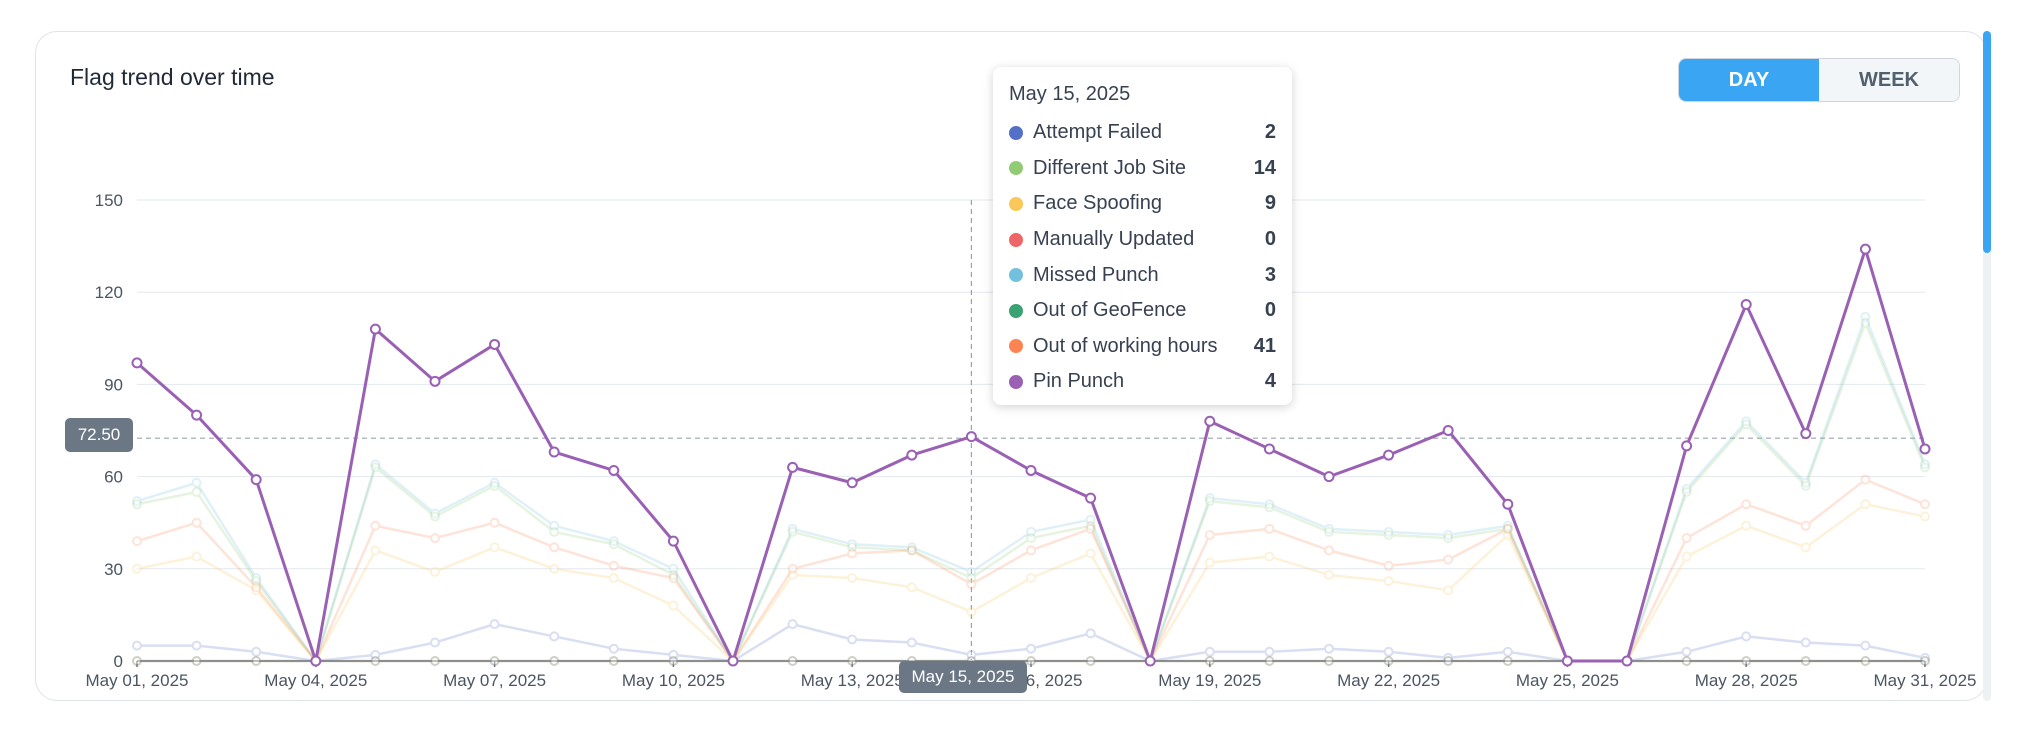  I want to click on scrollbar-thumb, so click(1987, 142).